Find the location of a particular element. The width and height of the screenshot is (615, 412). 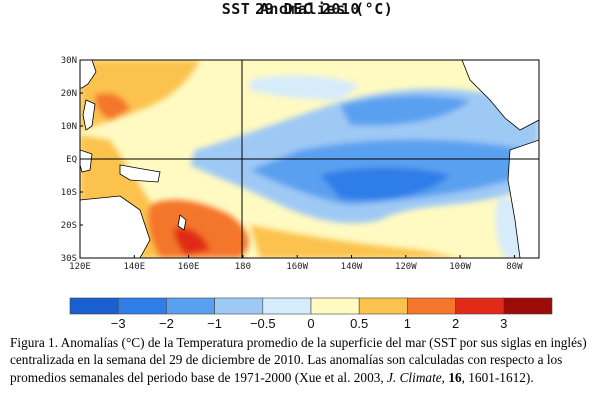

land-americas-north is located at coordinates (500, 95).